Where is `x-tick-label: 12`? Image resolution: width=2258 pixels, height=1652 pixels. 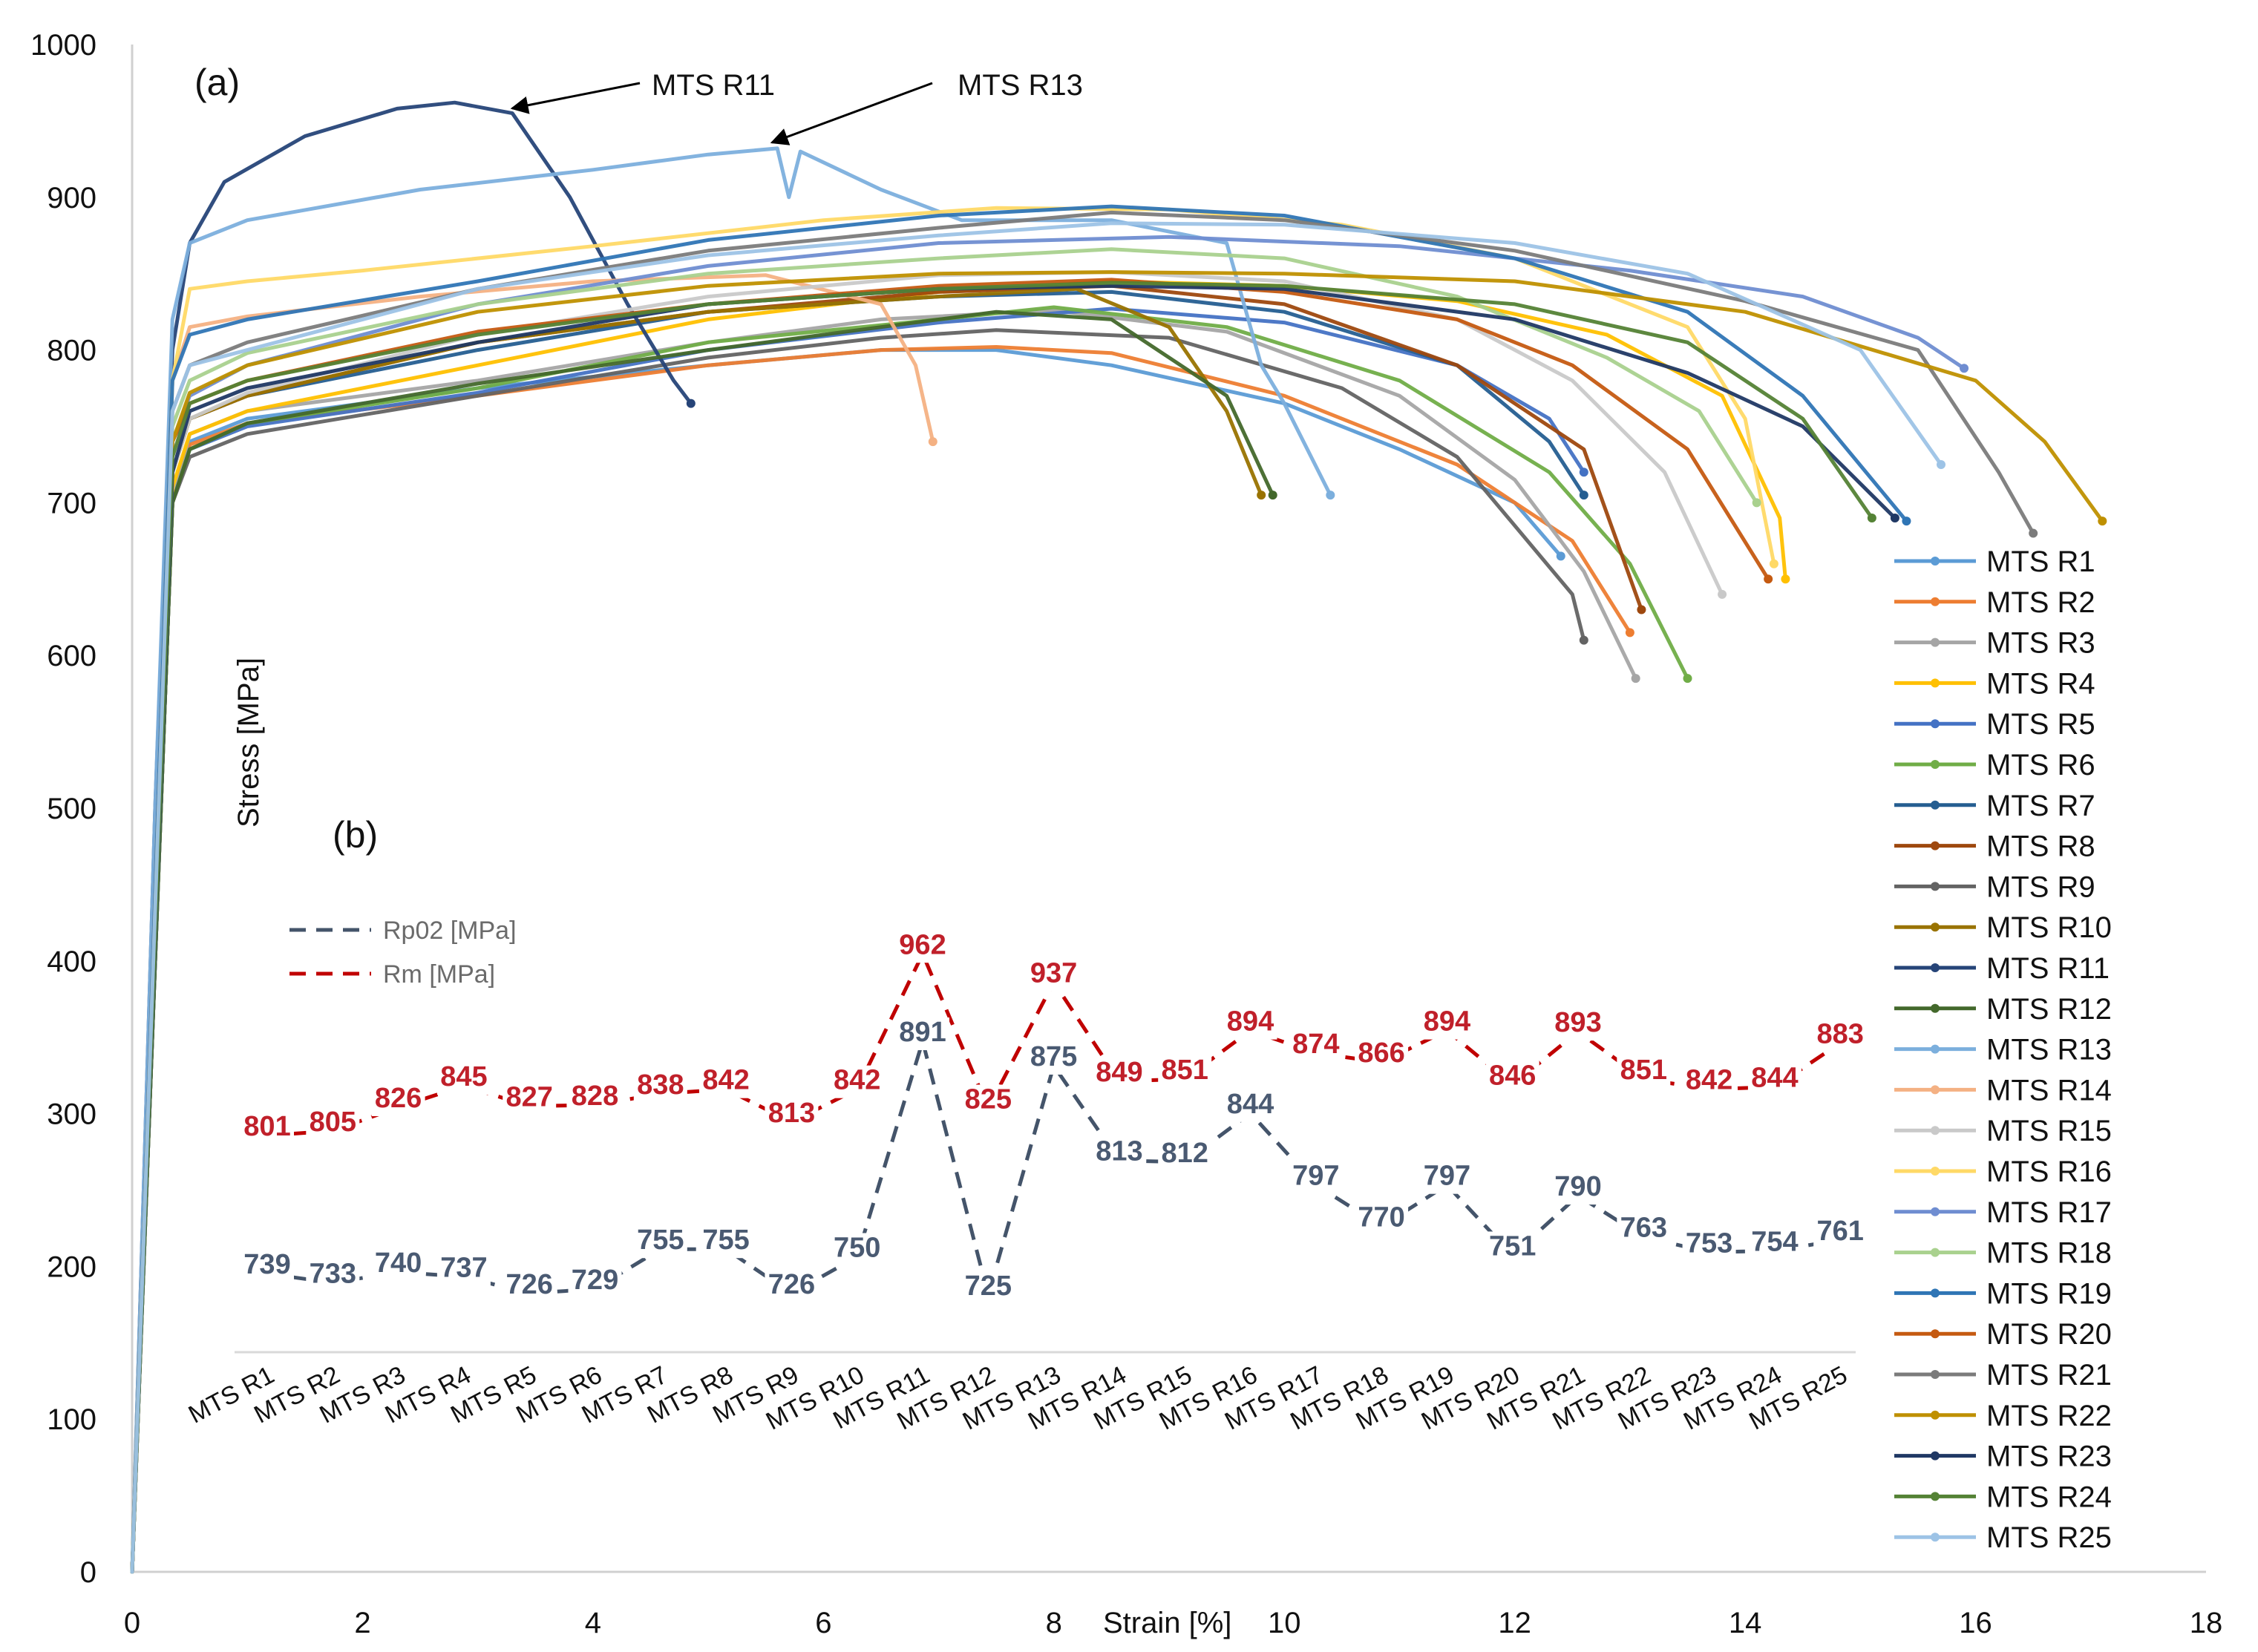 x-tick-label: 12 is located at coordinates (1514, 1623).